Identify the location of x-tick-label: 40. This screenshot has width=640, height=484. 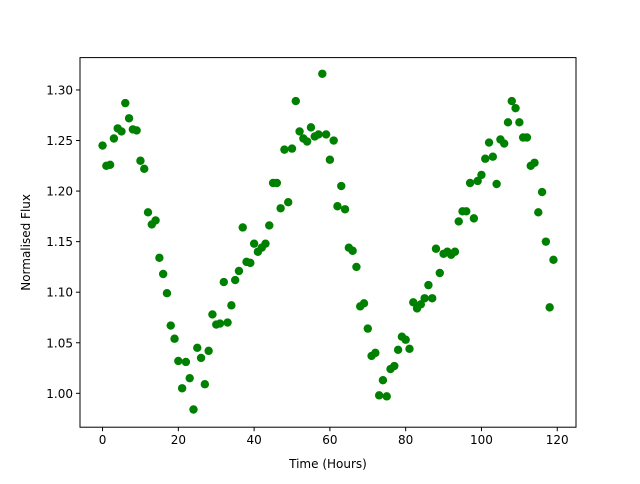
(253, 440).